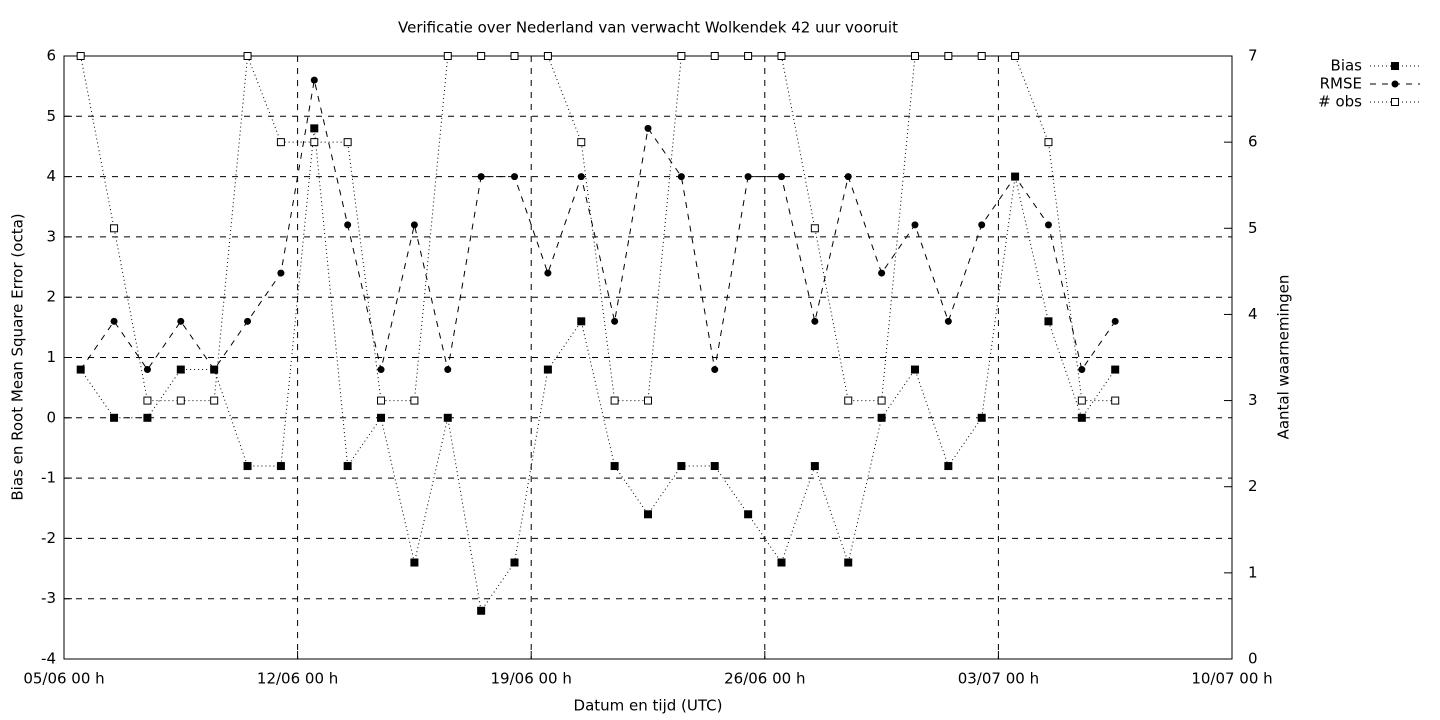  What do you see at coordinates (1347, 66) in the screenshot?
I see `legend-label: Bias` at bounding box center [1347, 66].